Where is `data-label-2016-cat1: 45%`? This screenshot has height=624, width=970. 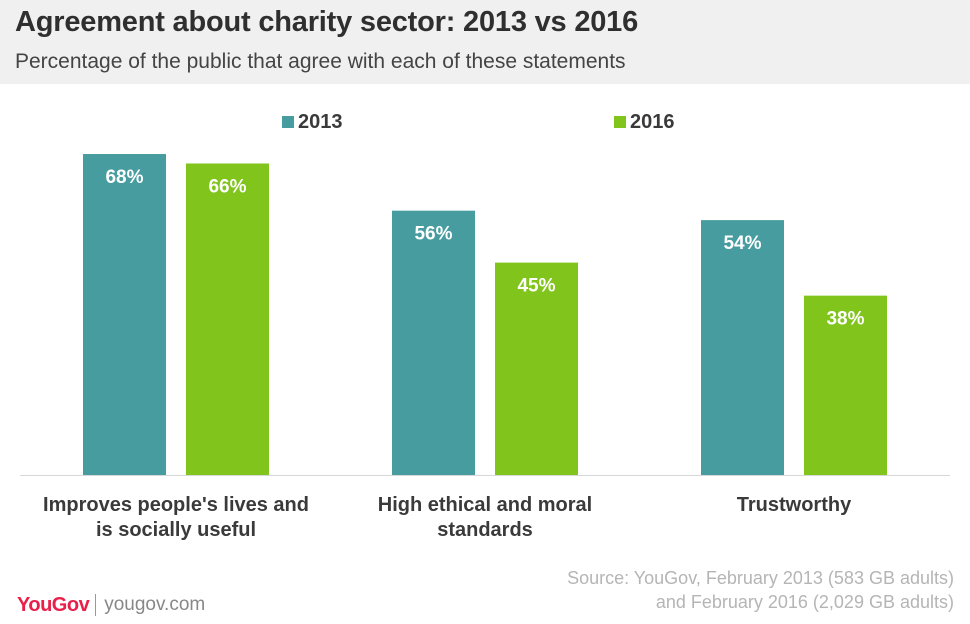
data-label-2016-cat1: 45% is located at coordinates (536, 286).